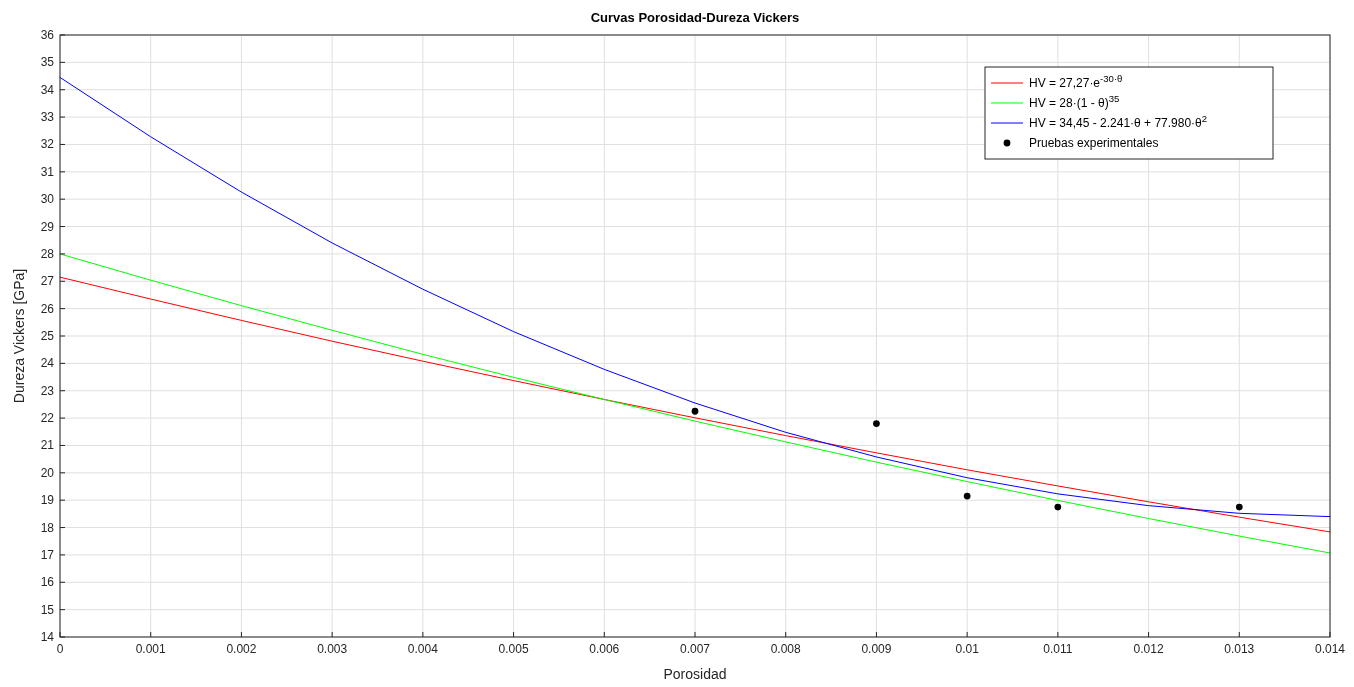  I want to click on x-tick-label: 0.006, so click(604, 649).